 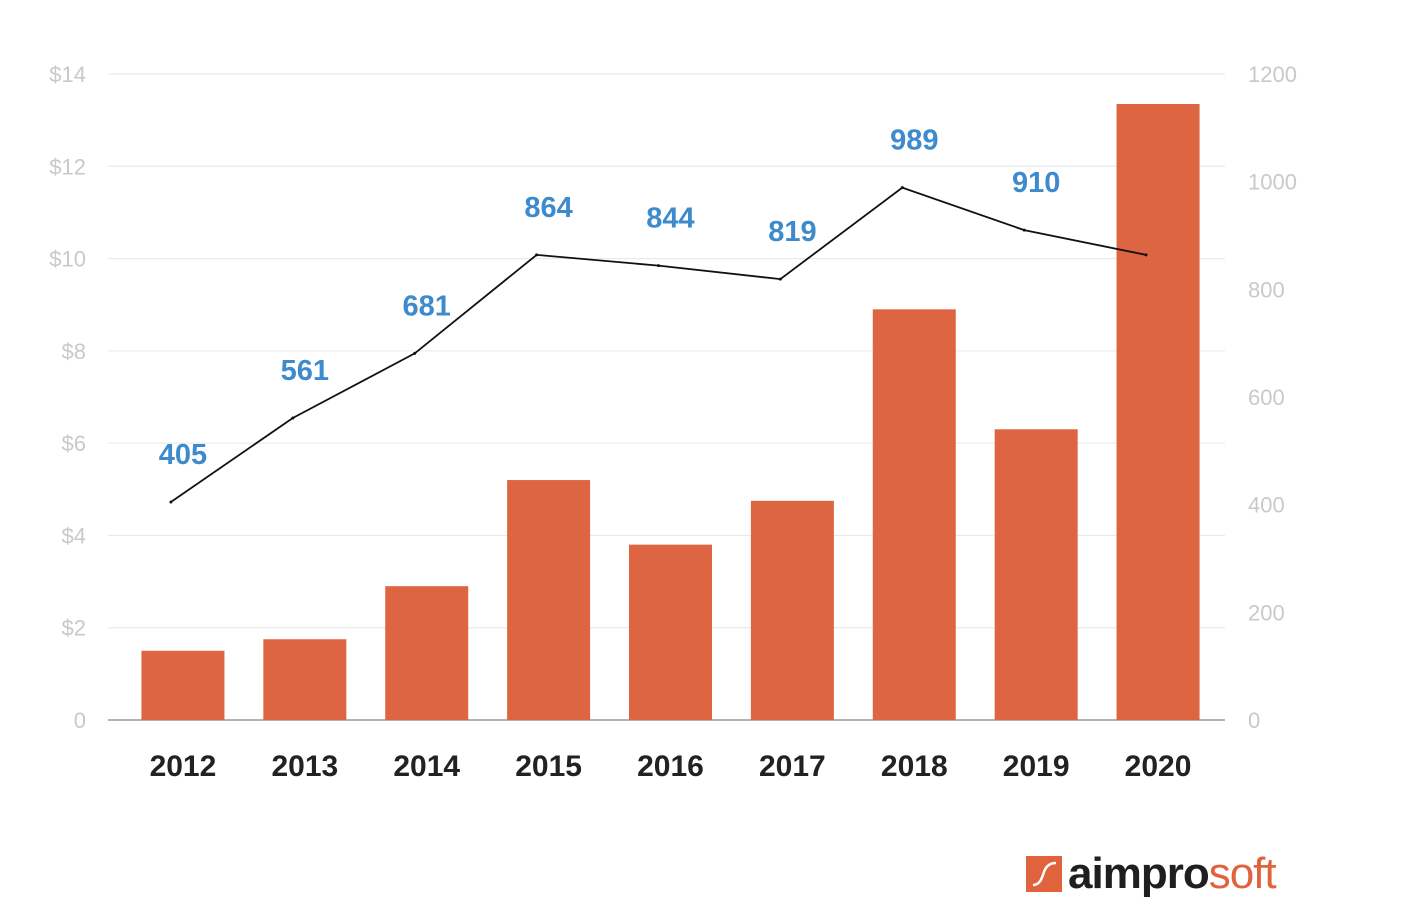 I want to click on left-tick-label: $8, so click(x=74, y=351).